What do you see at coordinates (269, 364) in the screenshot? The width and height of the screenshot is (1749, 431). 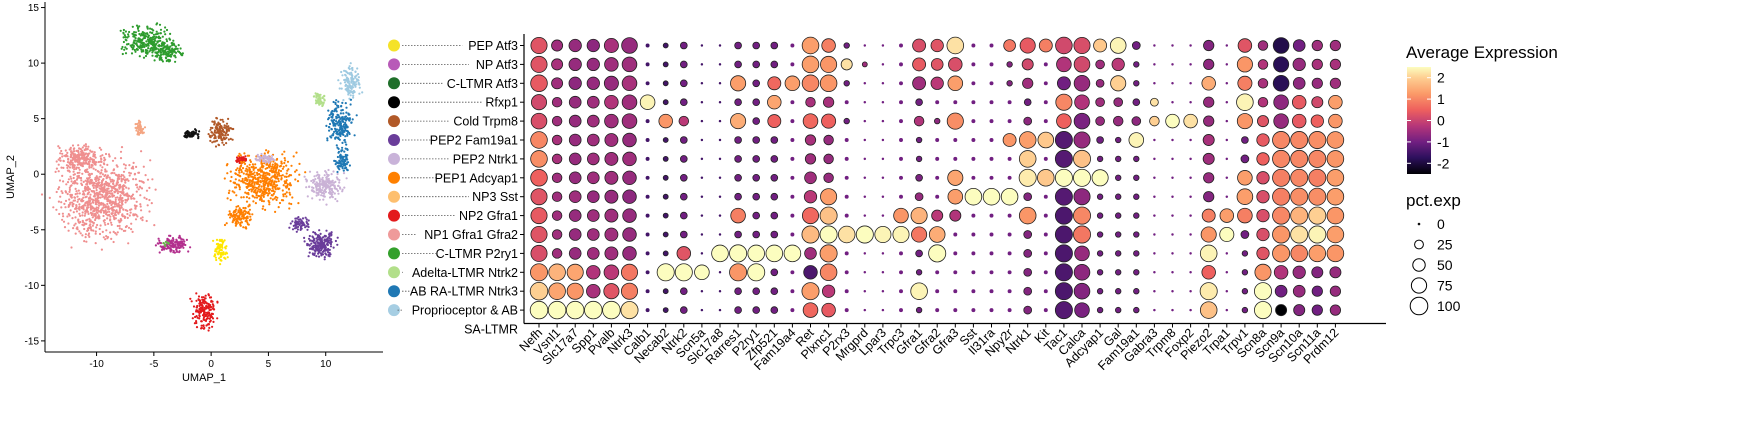 I see `umap-x-tick-label: 5` at bounding box center [269, 364].